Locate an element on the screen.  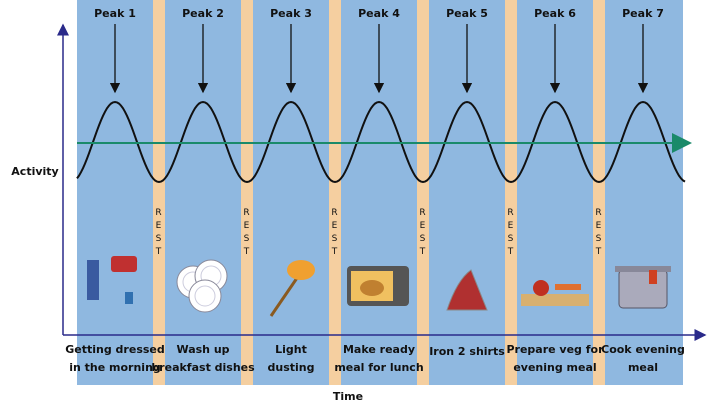
activity-label: evening meal is located at coordinates (554, 367).